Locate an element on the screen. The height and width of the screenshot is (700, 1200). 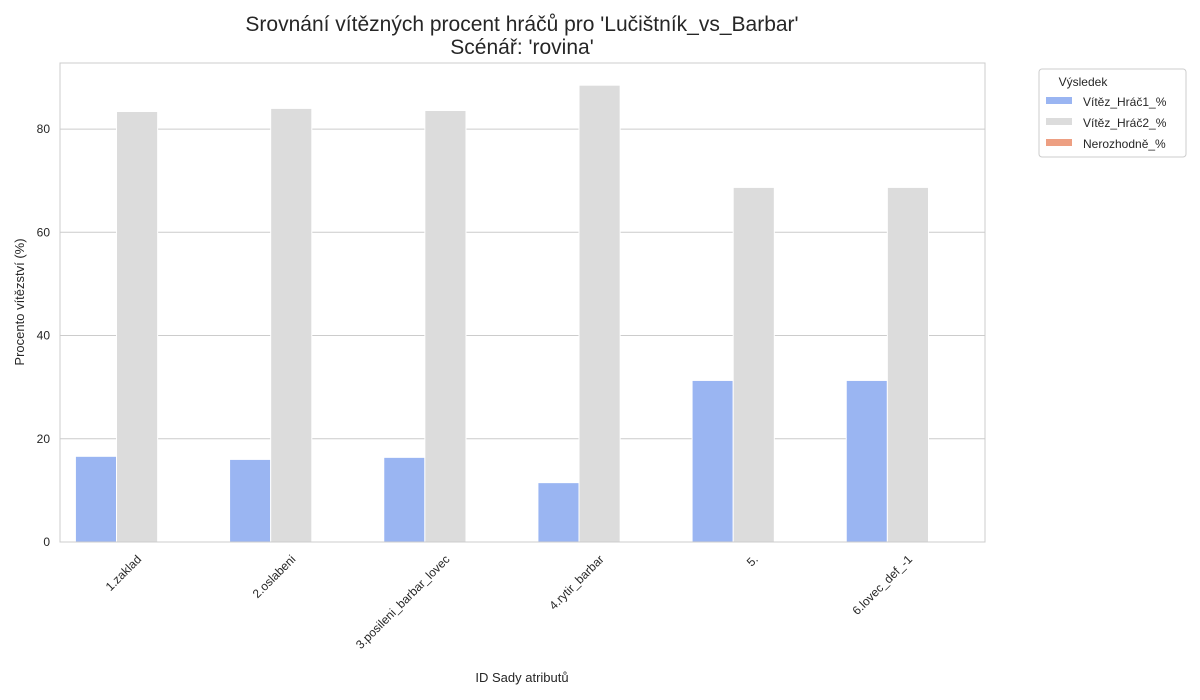
legend-title: Výsledek is located at coordinates (1084, 82).